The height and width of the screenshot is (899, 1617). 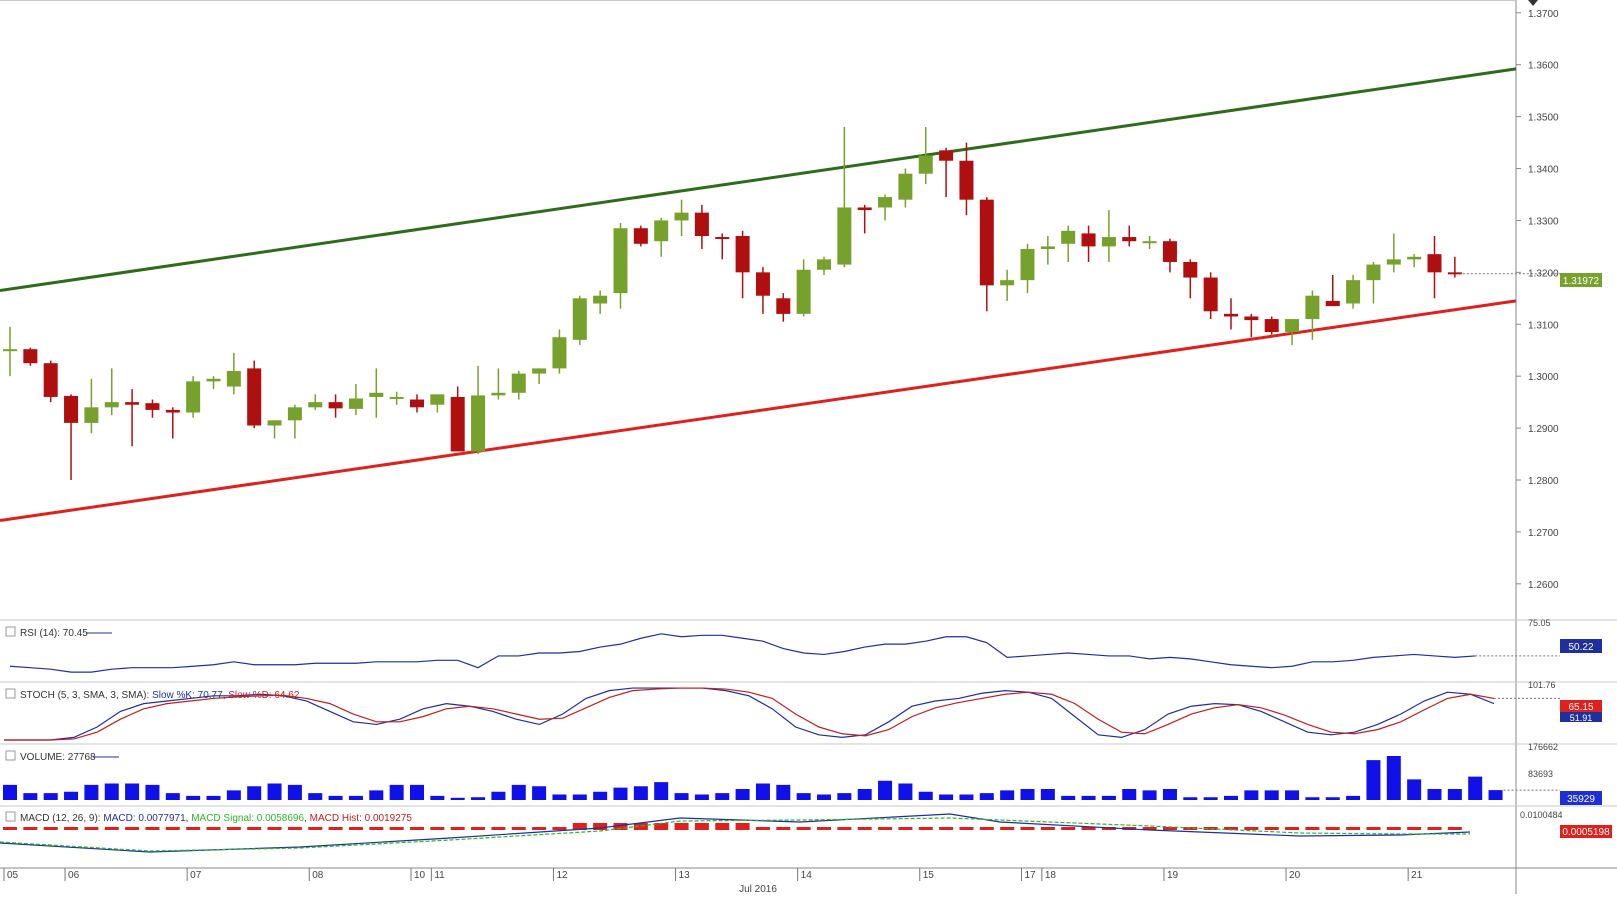 What do you see at coordinates (1543, 66) in the screenshot?
I see `price-axis-label: 1.3600` at bounding box center [1543, 66].